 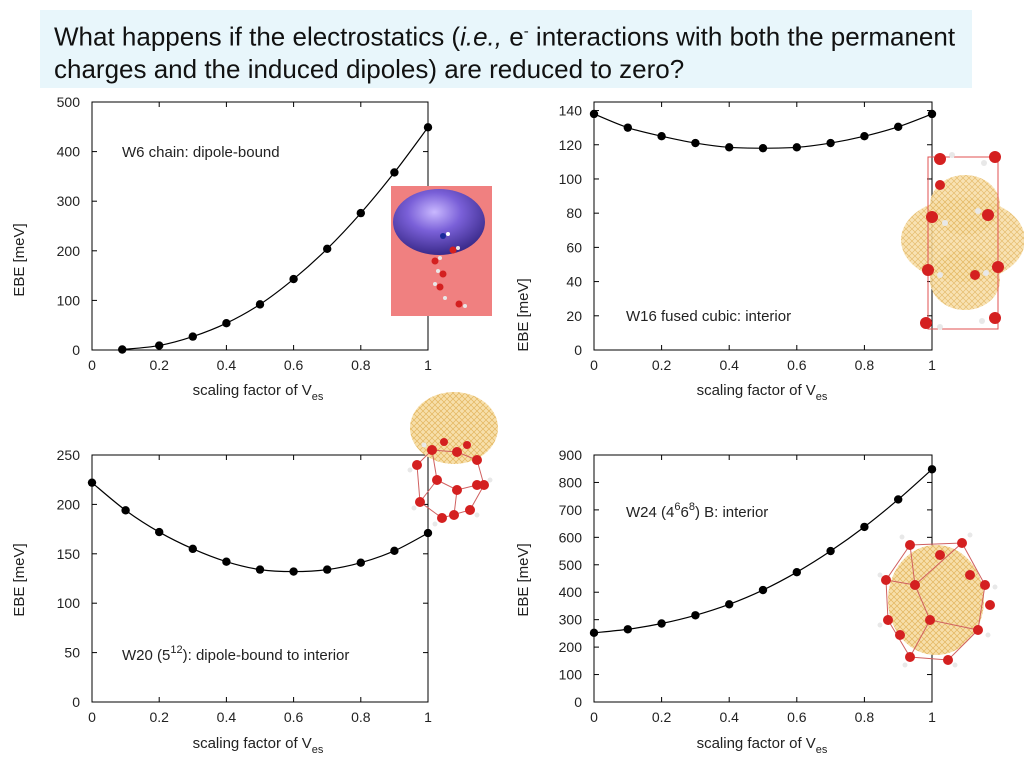 I want to click on w6-plot-layer: 0 0.2 0.4 0.6 0.8 1 0 100 200 300 400 500, so click(x=245, y=233).